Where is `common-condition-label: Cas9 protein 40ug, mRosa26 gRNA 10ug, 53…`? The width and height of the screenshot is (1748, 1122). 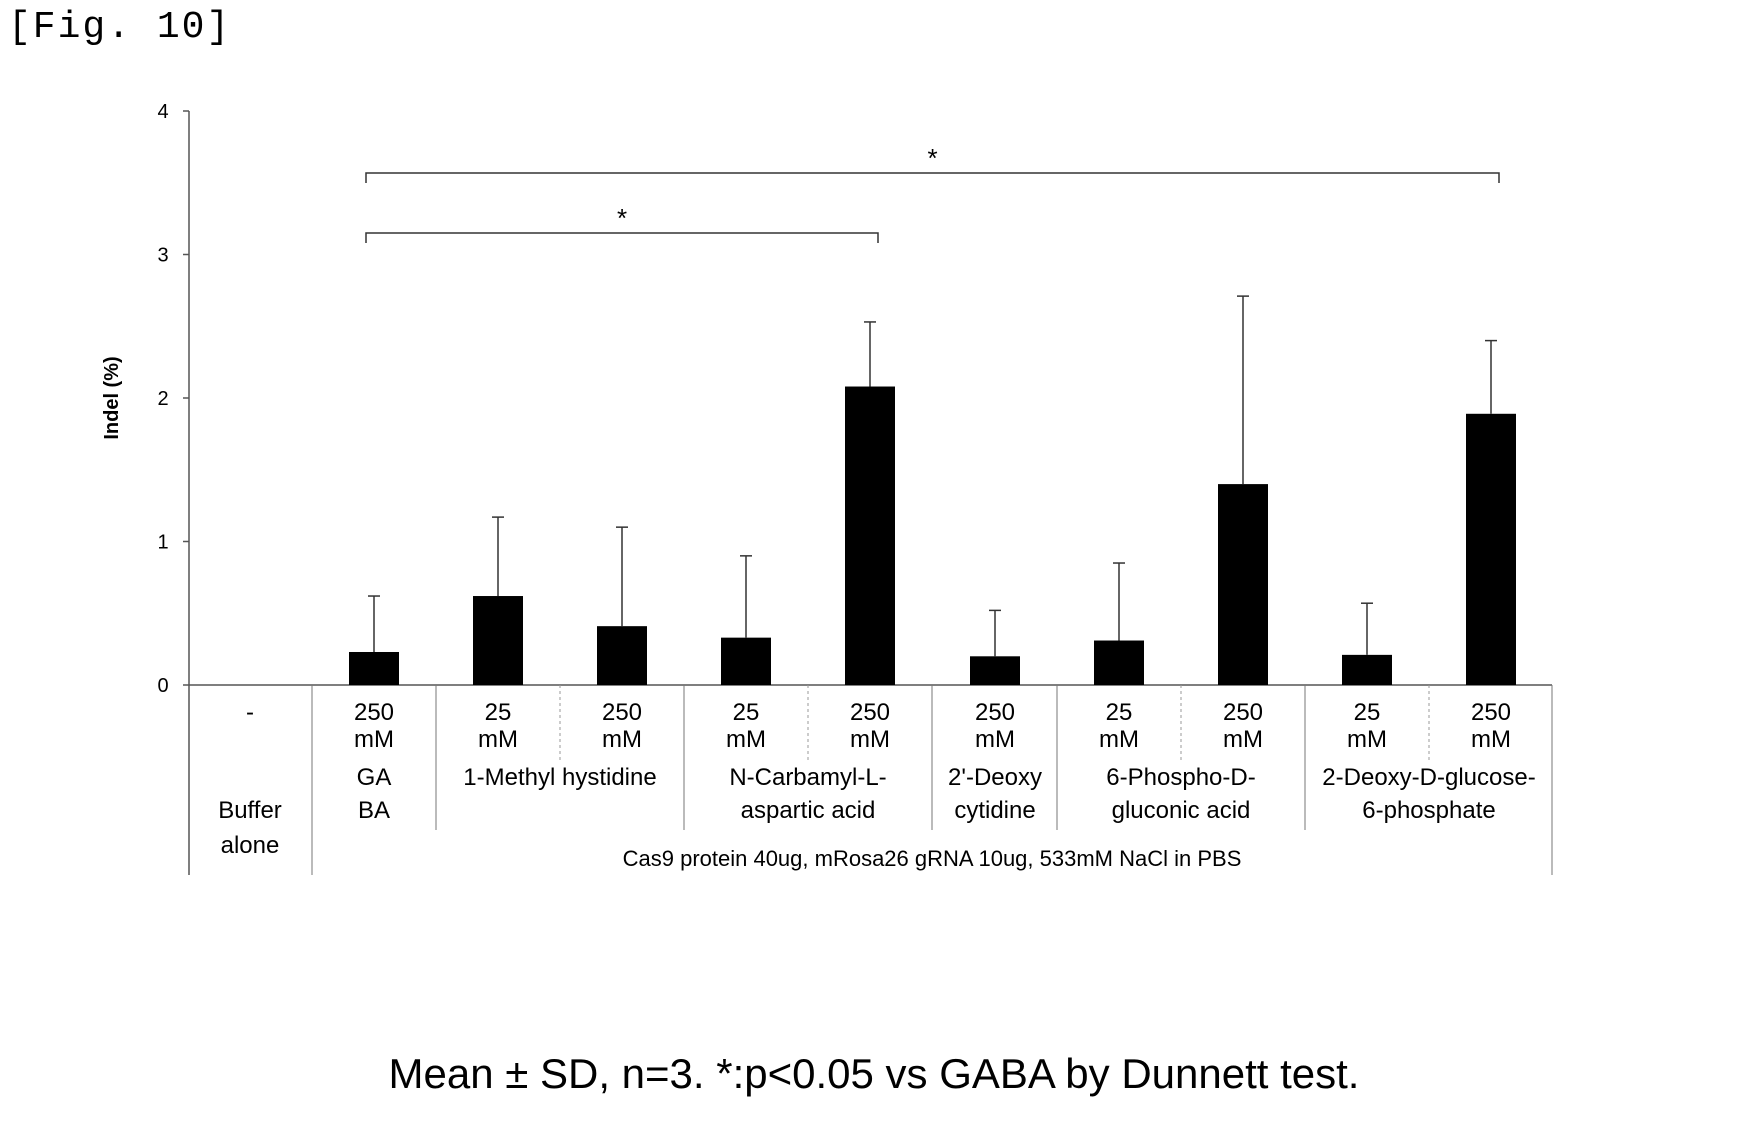
common-condition-label: Cas9 protein 40ug, mRosa26 gRNA 10ug, 53… is located at coordinates (932, 858).